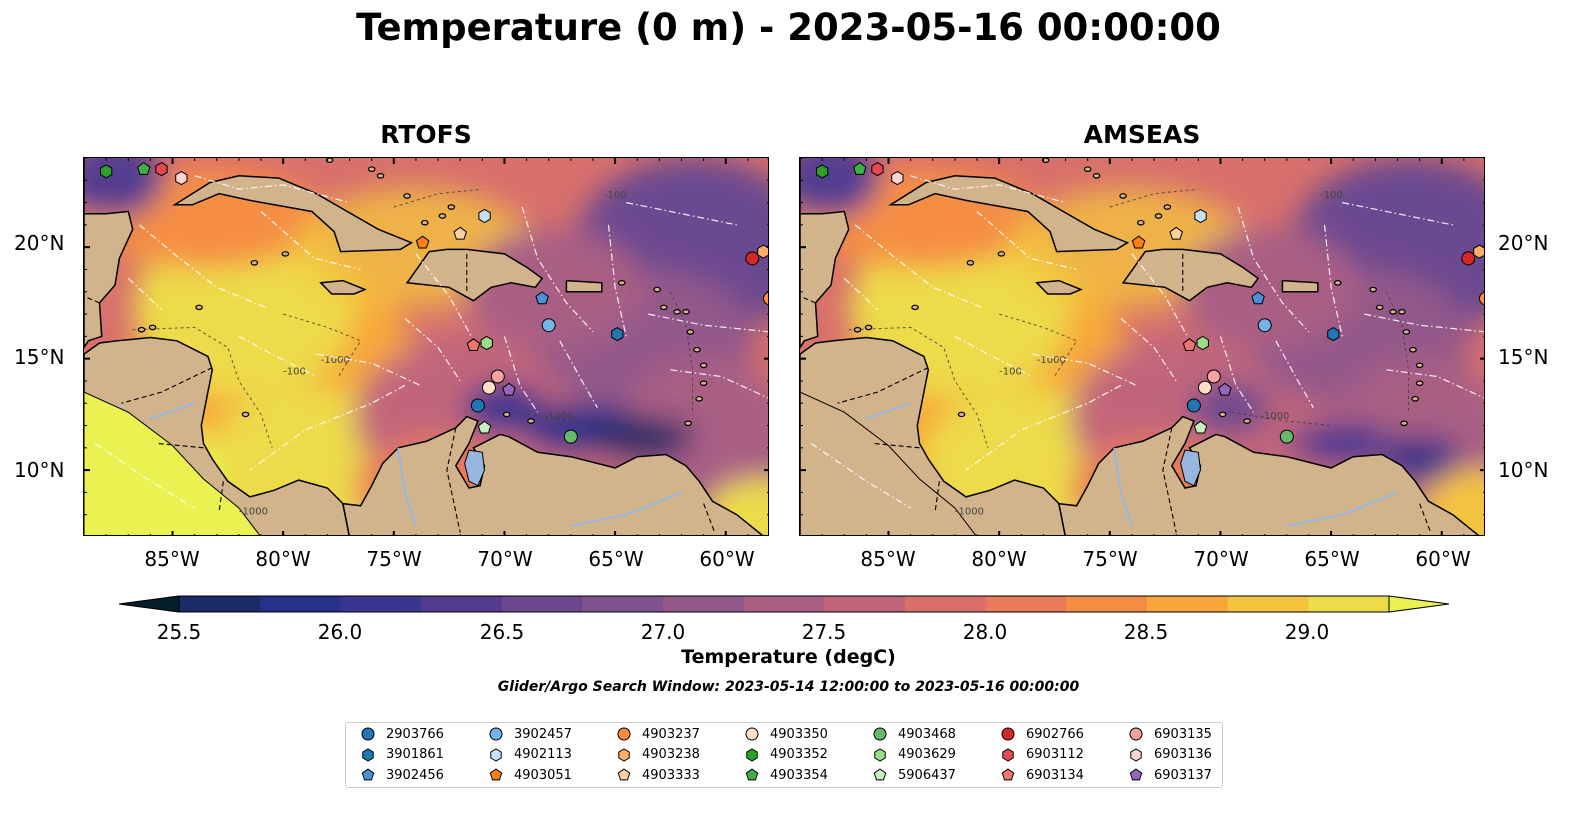 This screenshot has height=827, width=1577. I want to click on lon-label: 75°W, so click(1110, 559).